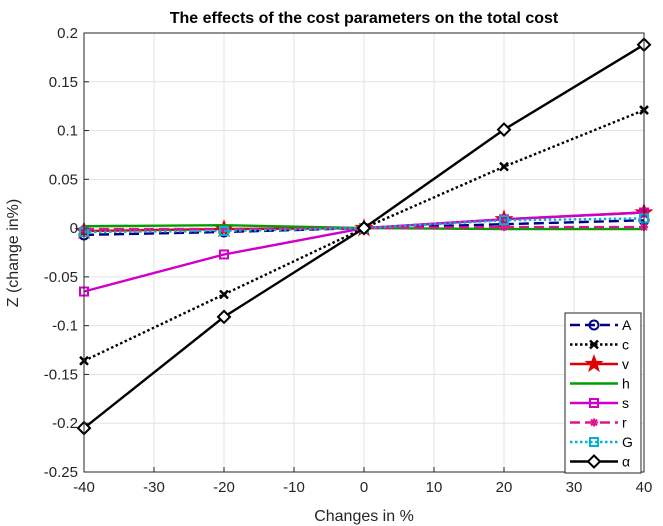 This screenshot has height=526, width=663. I want to click on x-tick-label: 30, so click(574, 487).